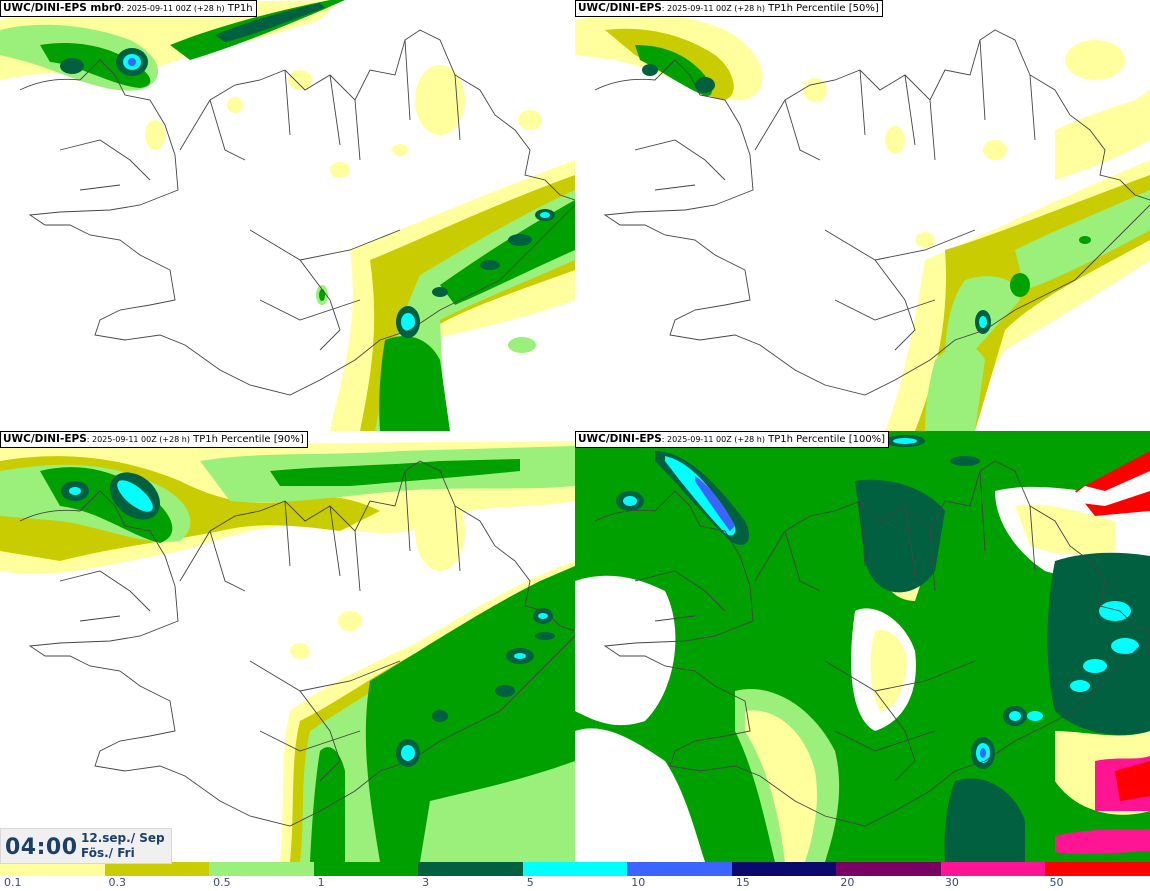 Image resolution: width=1150 pixels, height=891 pixels. I want to click on colorbar-label: 5, so click(530, 882).